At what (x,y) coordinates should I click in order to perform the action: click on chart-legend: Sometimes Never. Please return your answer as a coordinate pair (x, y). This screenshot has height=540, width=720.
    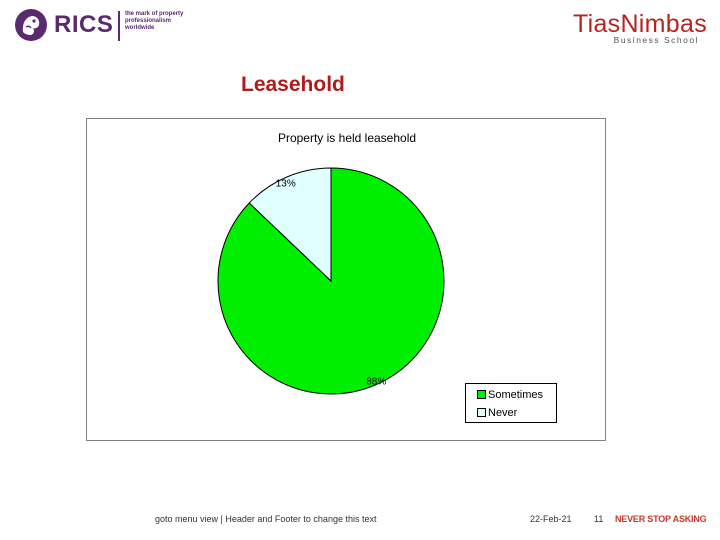
    Looking at the image, I should click on (511, 403).